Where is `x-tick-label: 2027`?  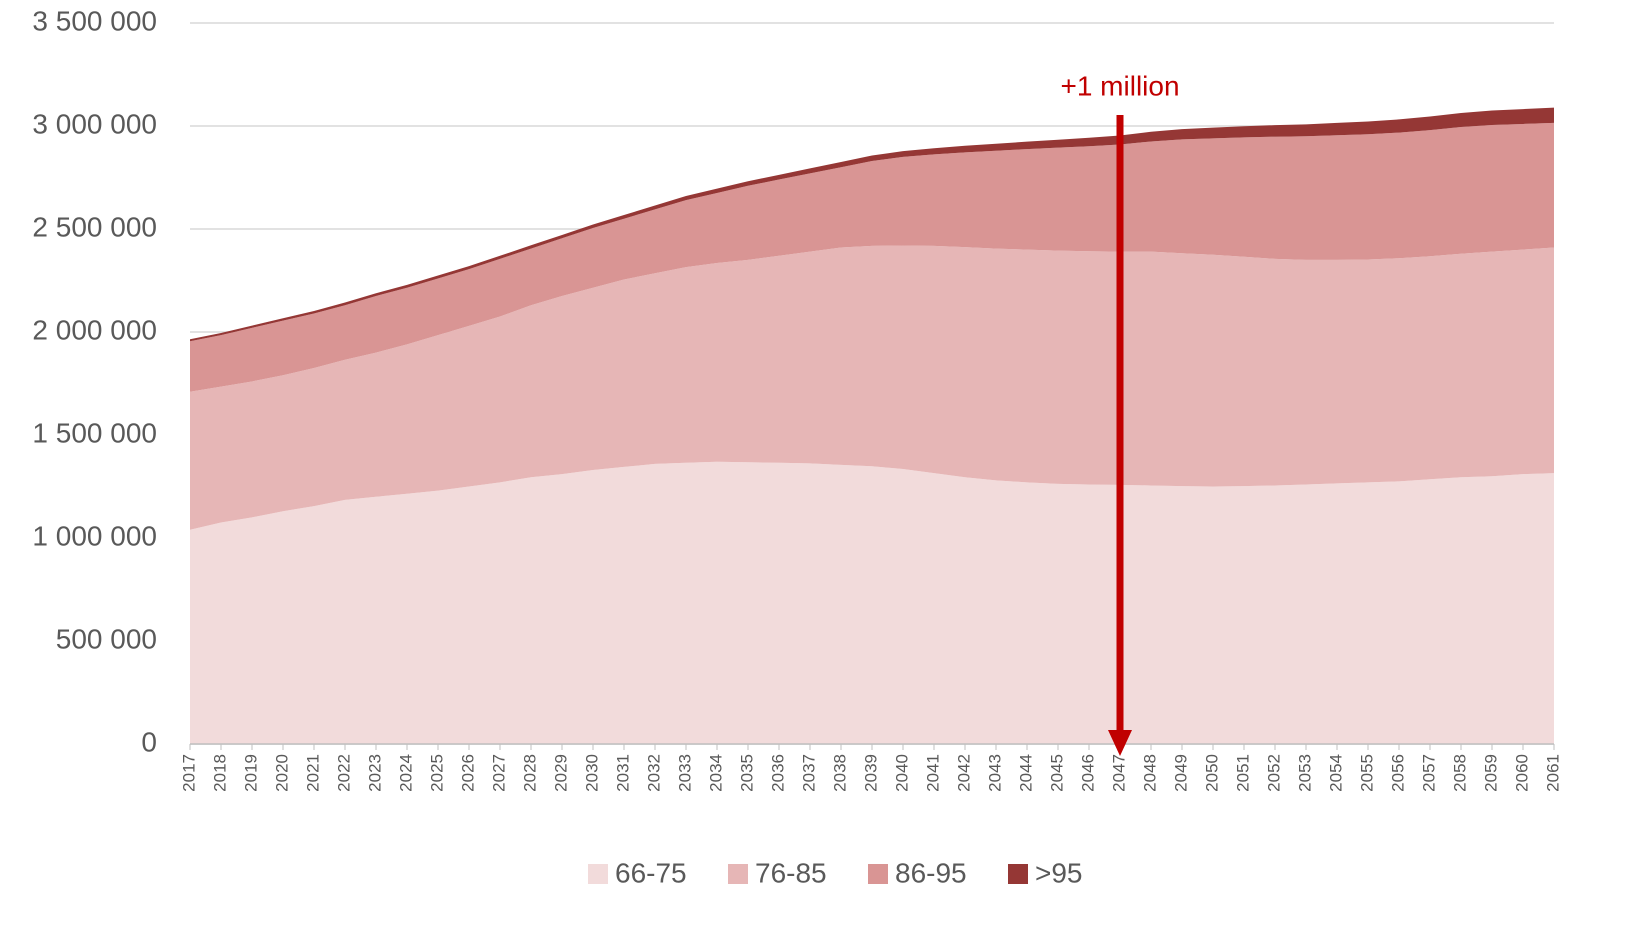 x-tick-label: 2027 is located at coordinates (498, 773).